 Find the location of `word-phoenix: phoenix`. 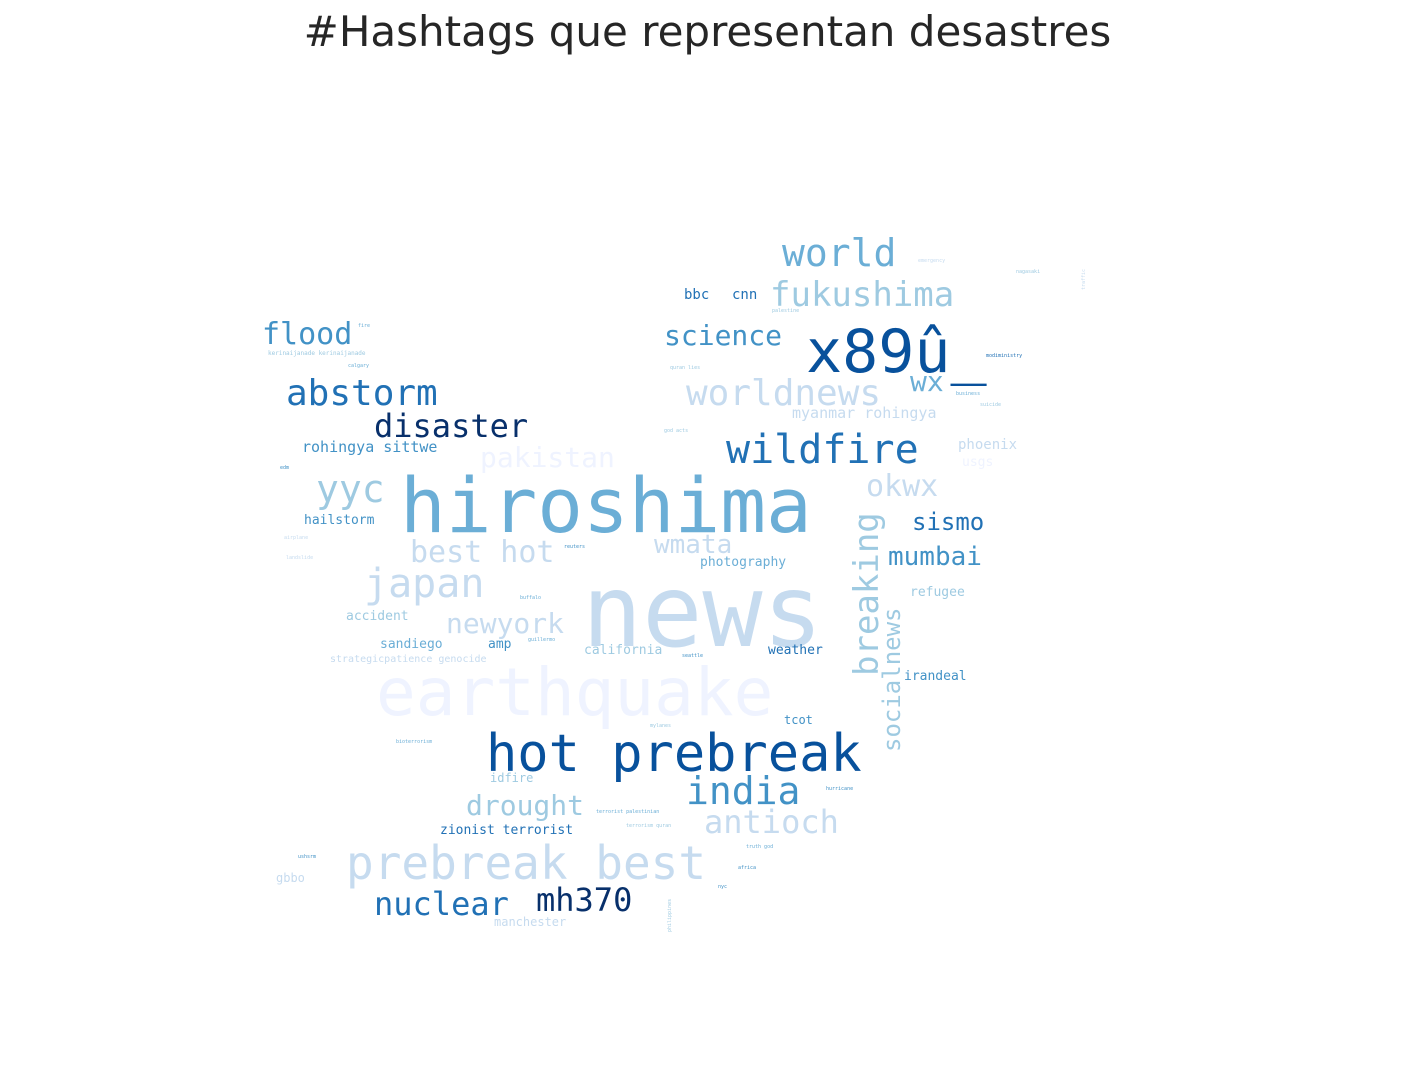

word-phoenix: phoenix is located at coordinates (988, 445).